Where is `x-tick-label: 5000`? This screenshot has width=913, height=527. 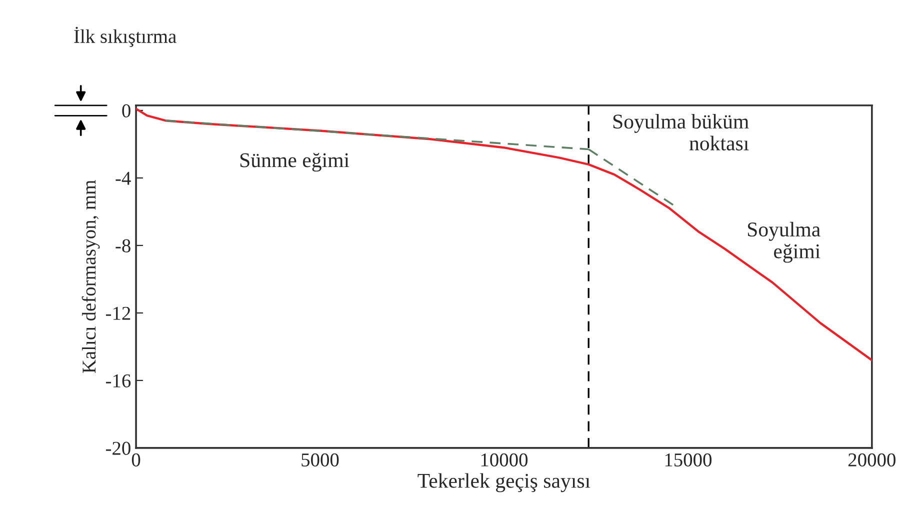
x-tick-label: 5000 is located at coordinates (320, 459).